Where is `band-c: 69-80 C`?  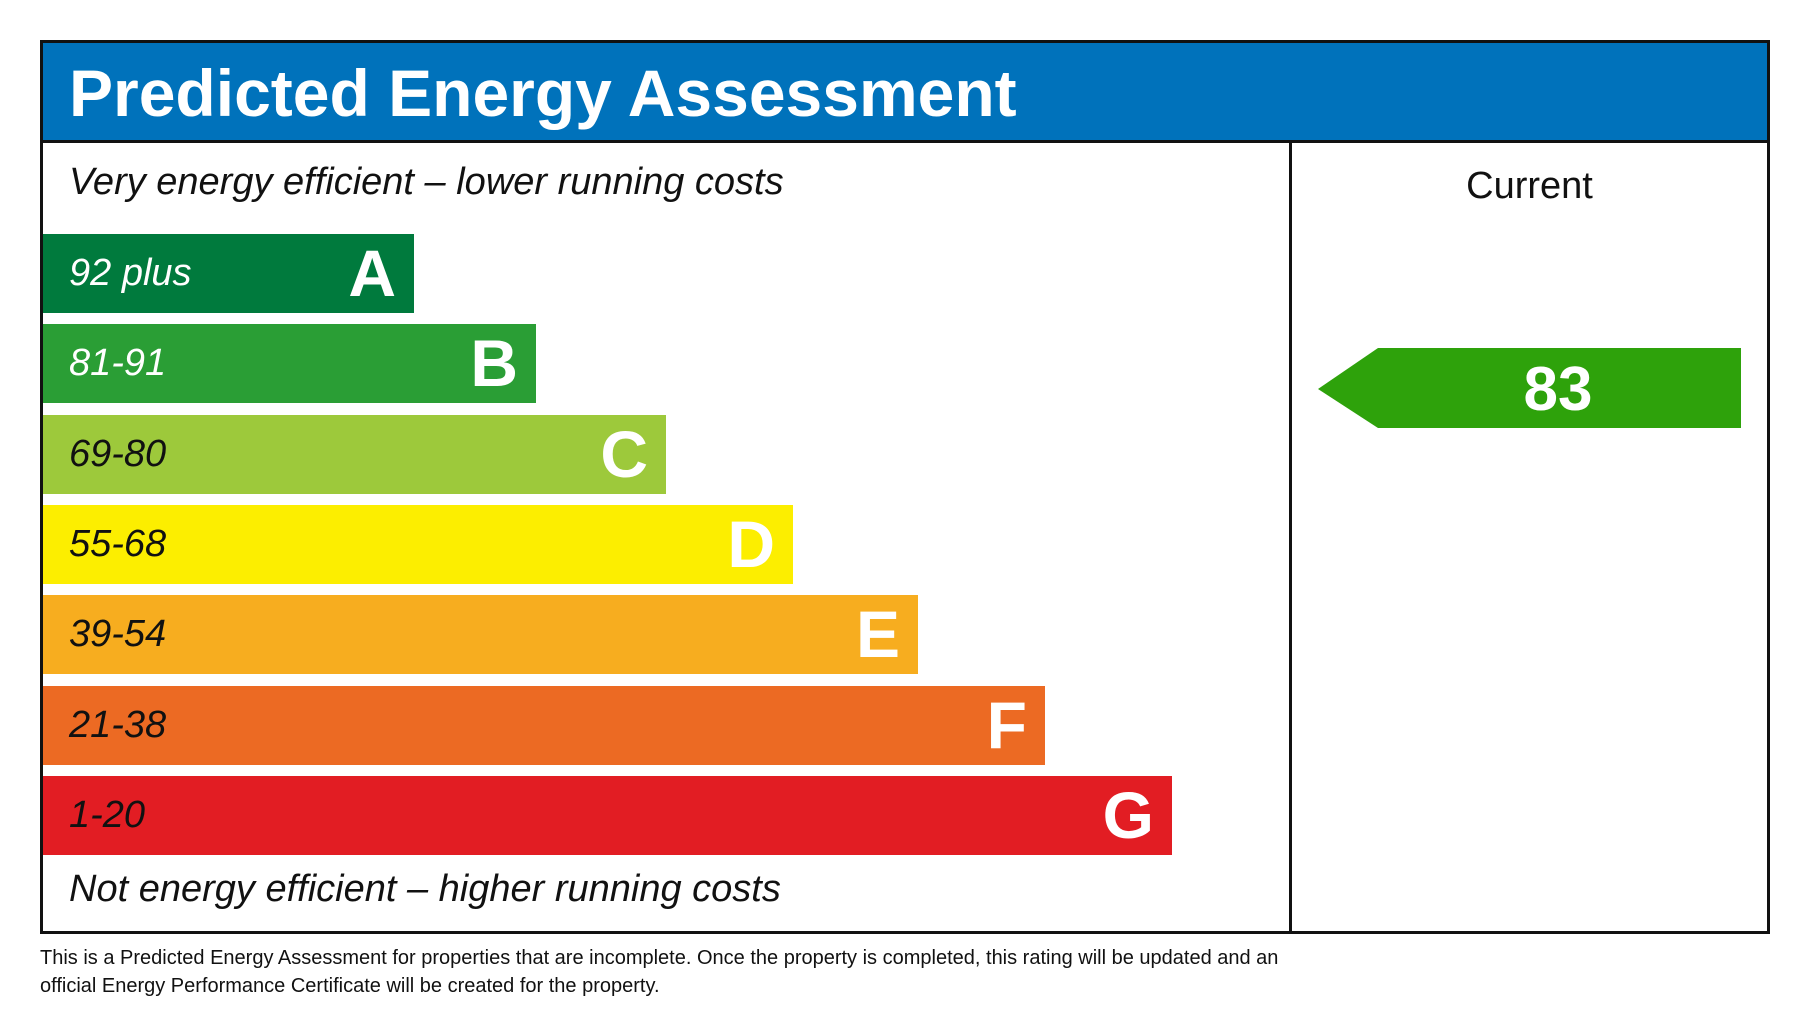
band-c: 69-80 C is located at coordinates (354, 454).